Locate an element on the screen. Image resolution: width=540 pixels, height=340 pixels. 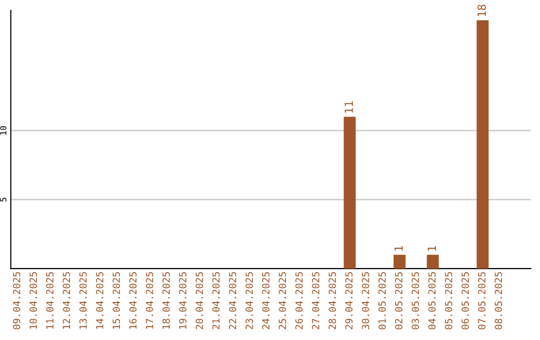
x-tick-label: 28.04.2025 is located at coordinates (332, 301).